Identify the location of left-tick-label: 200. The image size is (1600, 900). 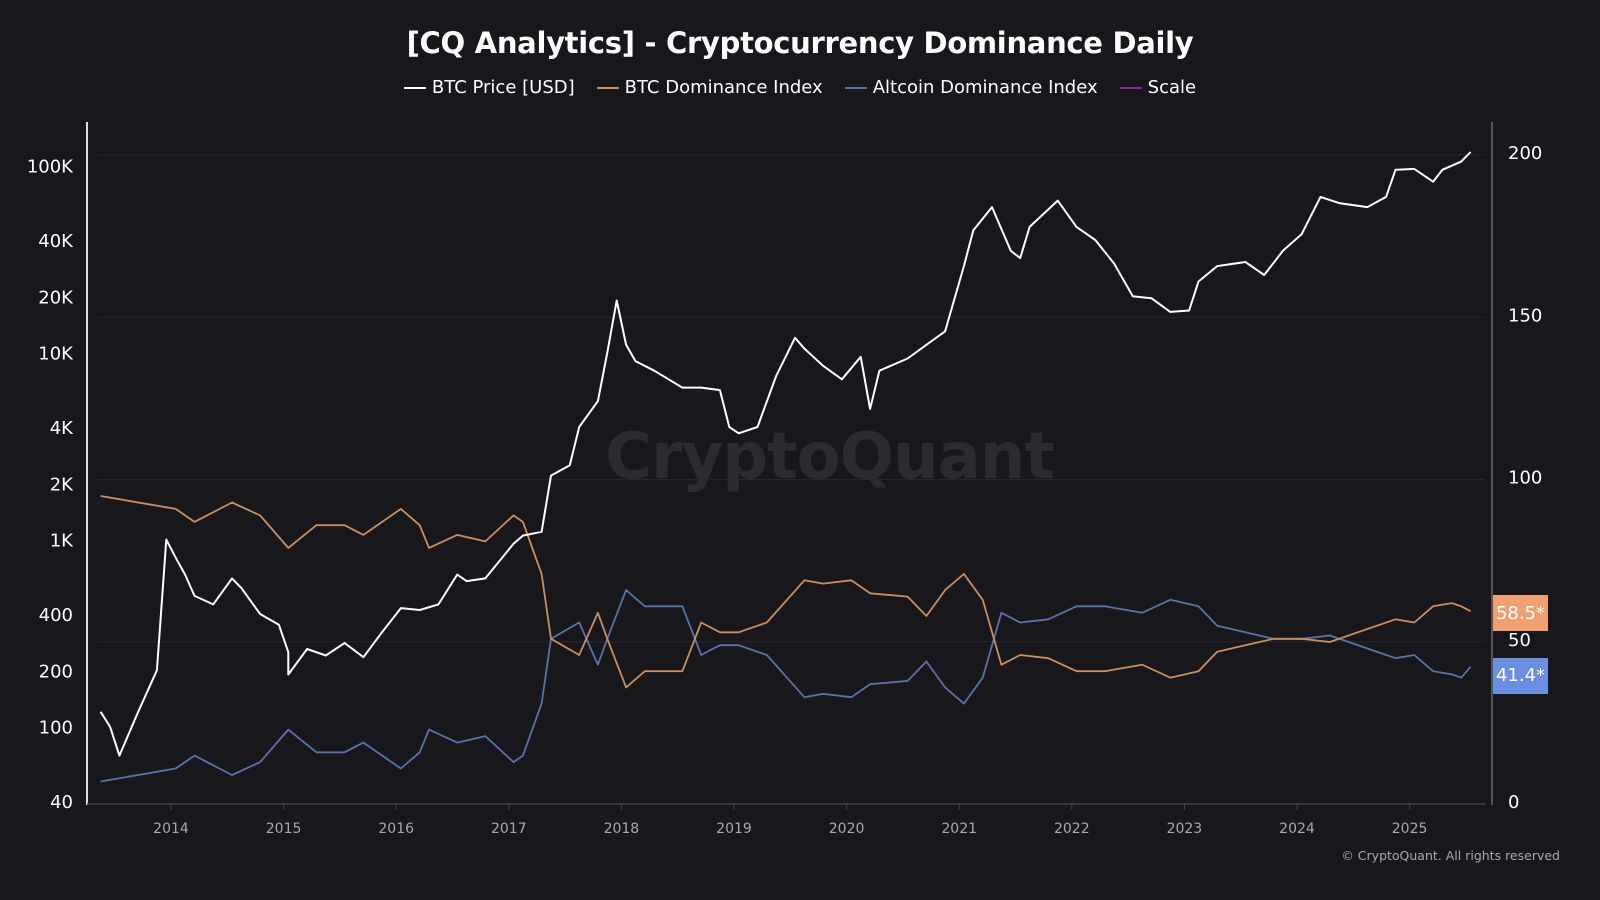
(56, 671).